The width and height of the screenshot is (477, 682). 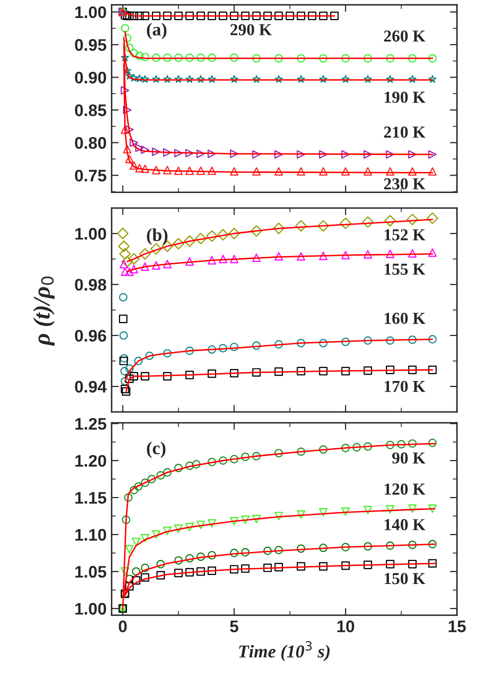 What do you see at coordinates (405, 524) in the screenshot?
I see `series-label: 140 K` at bounding box center [405, 524].